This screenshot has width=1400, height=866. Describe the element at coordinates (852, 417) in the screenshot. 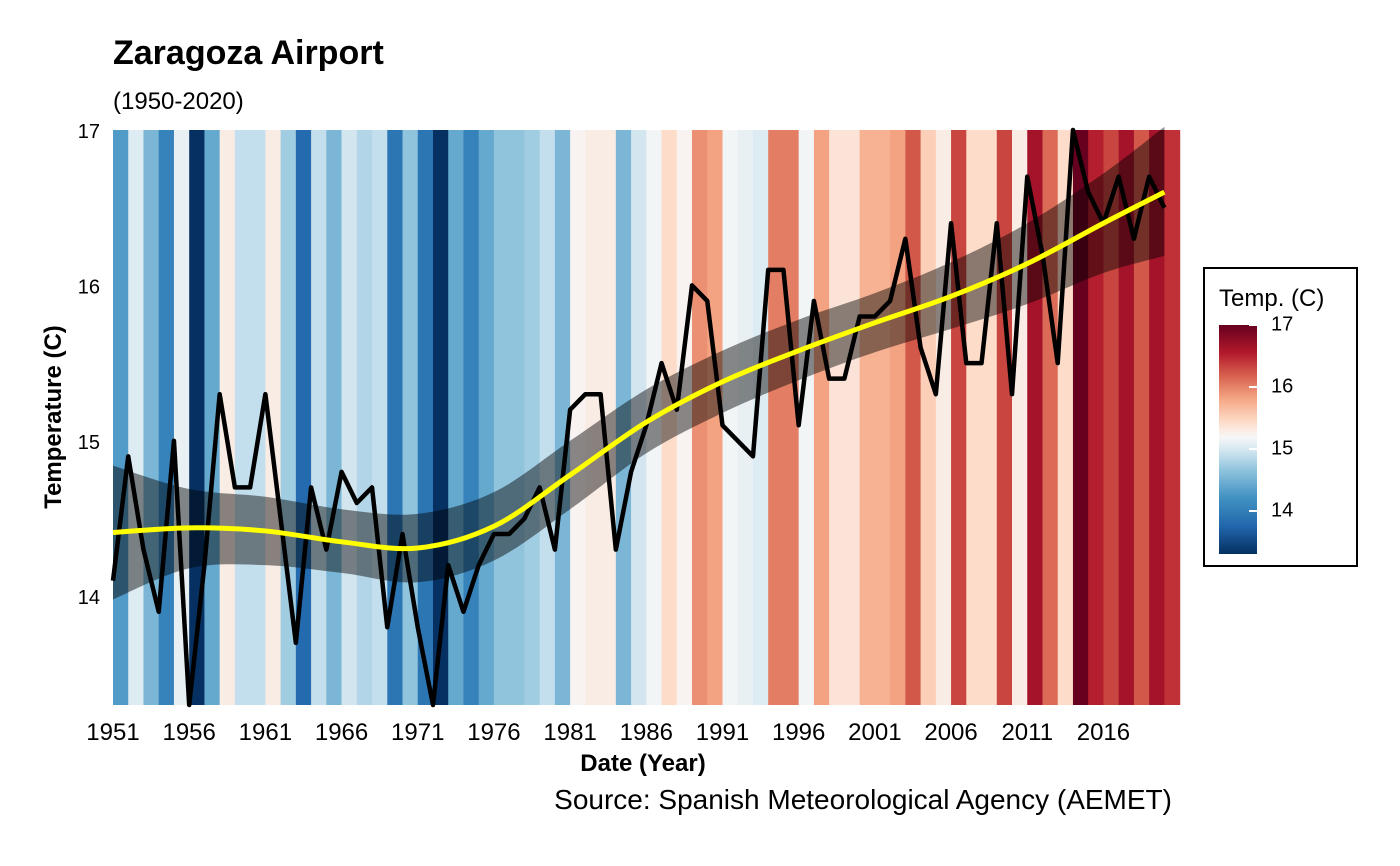

I see `stripe-1999` at that location.